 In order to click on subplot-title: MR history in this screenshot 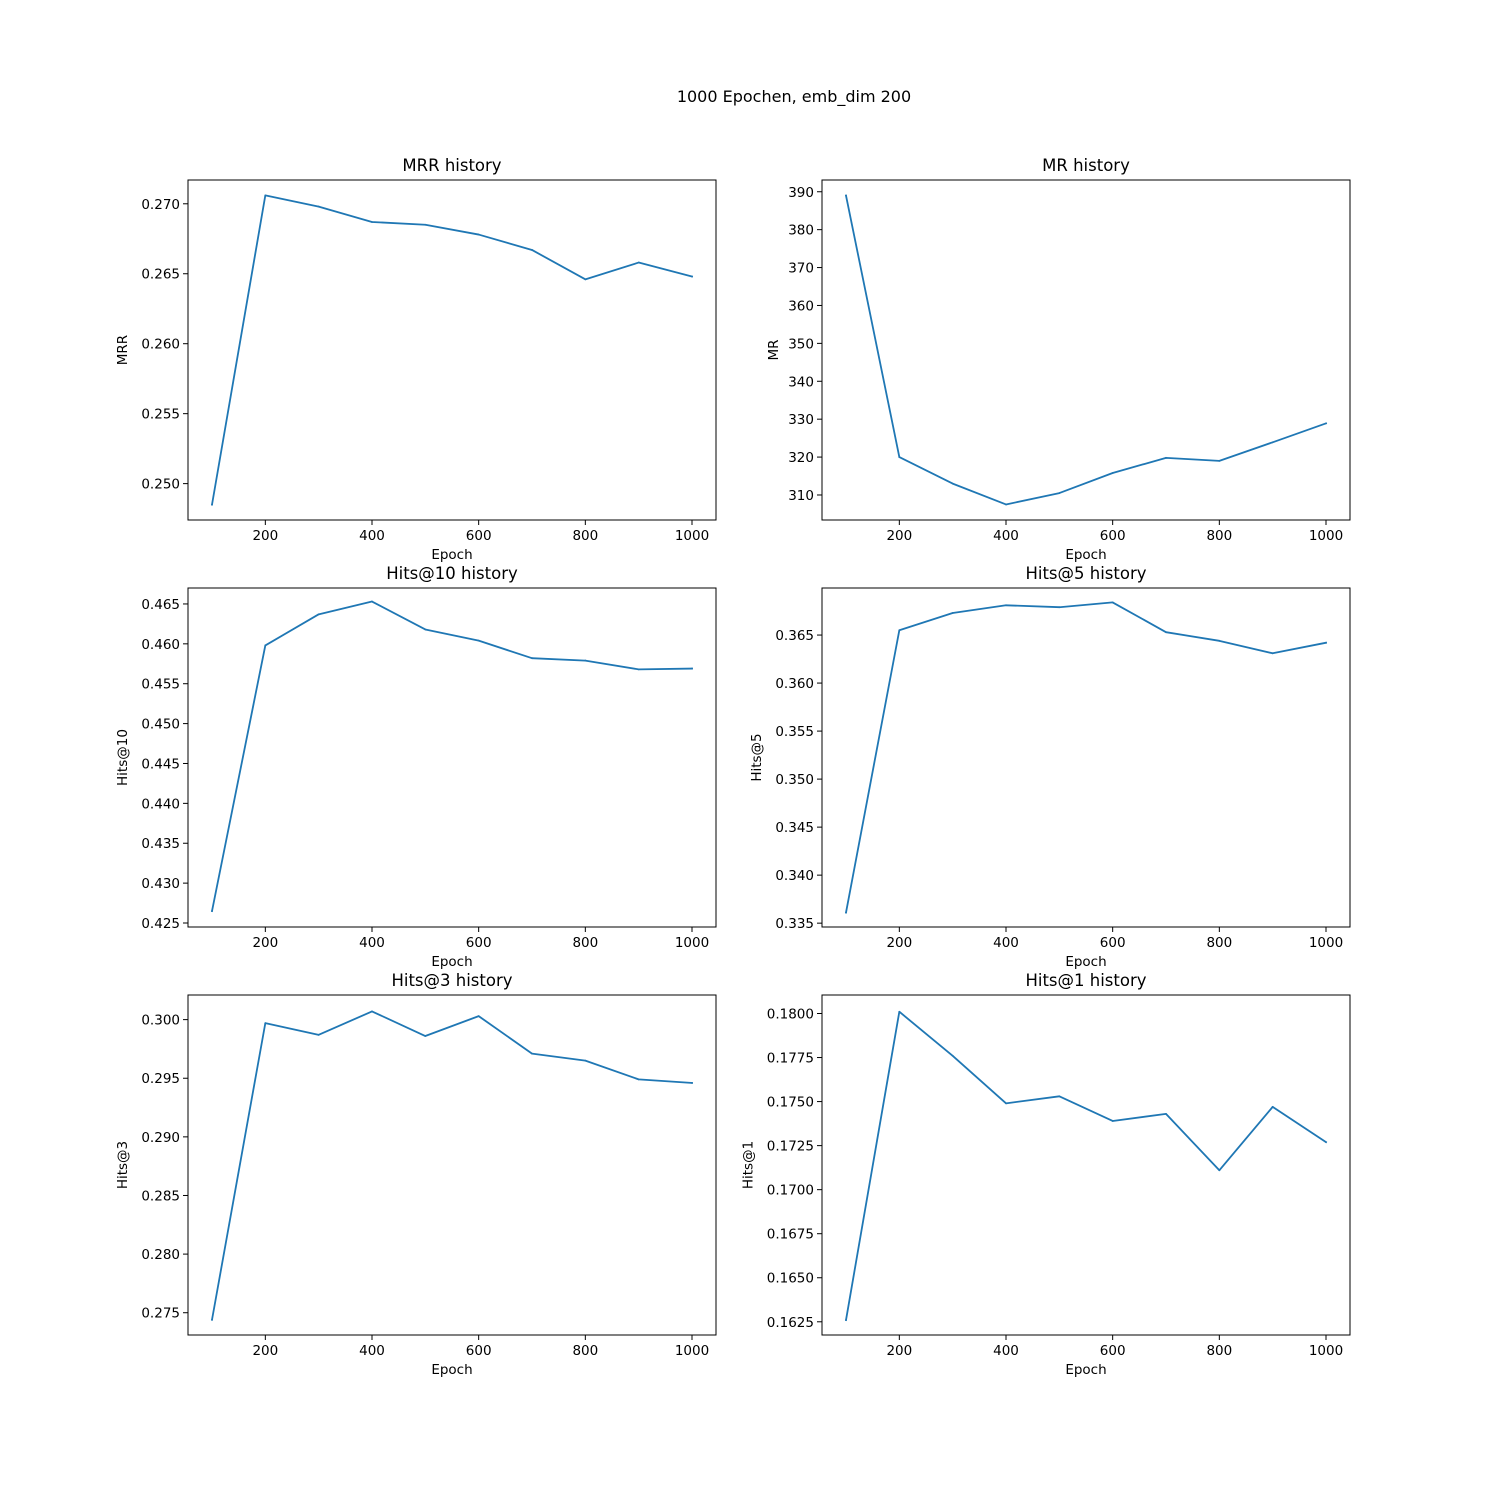, I will do `click(1086, 165)`.